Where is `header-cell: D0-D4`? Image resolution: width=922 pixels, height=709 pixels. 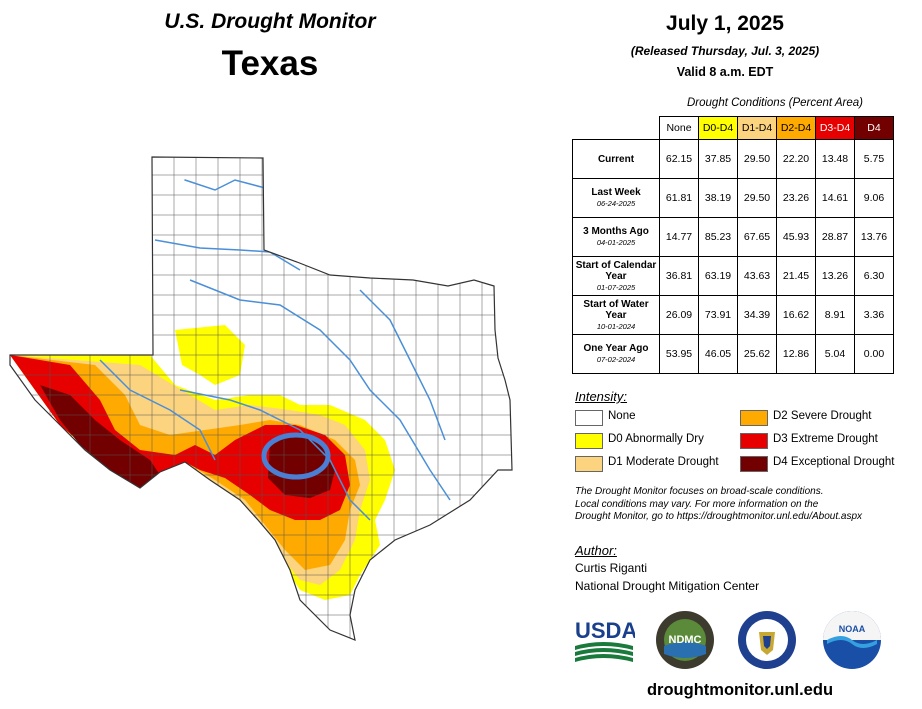
header-cell: D0-D4 is located at coordinates (718, 128).